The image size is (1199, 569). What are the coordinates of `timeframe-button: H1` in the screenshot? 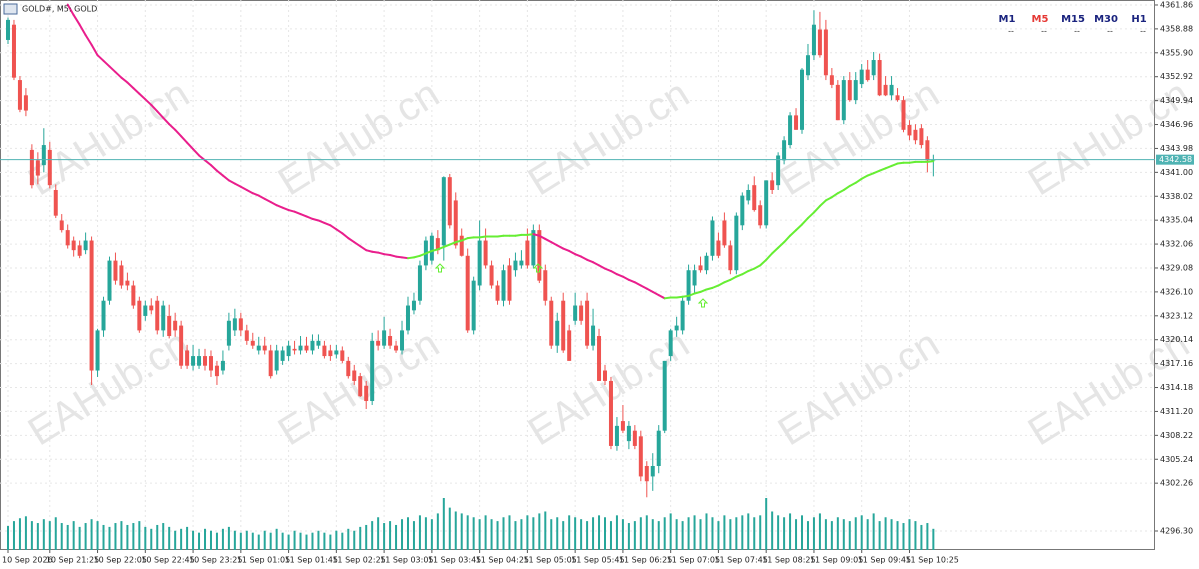 It's located at (1138, 19).